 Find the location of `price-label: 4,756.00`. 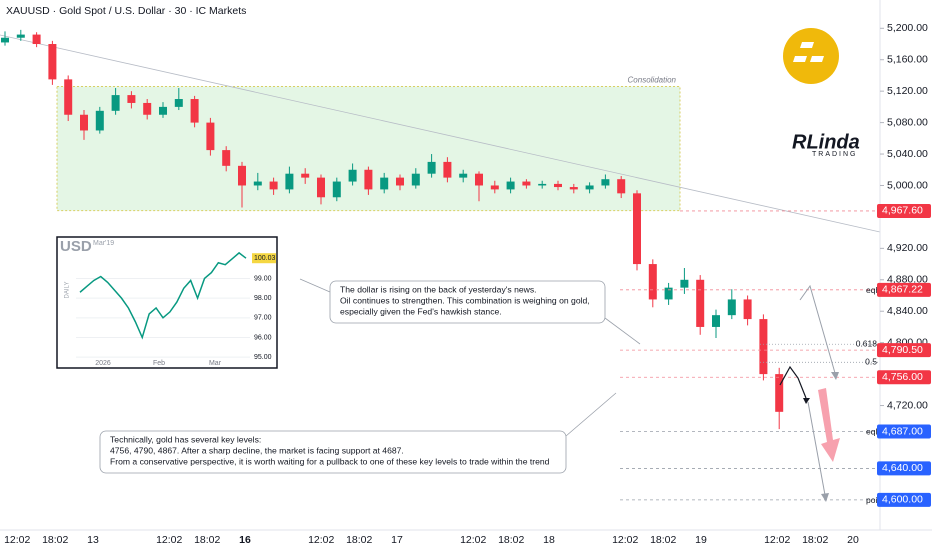

price-label: 4,756.00 is located at coordinates (902, 377).